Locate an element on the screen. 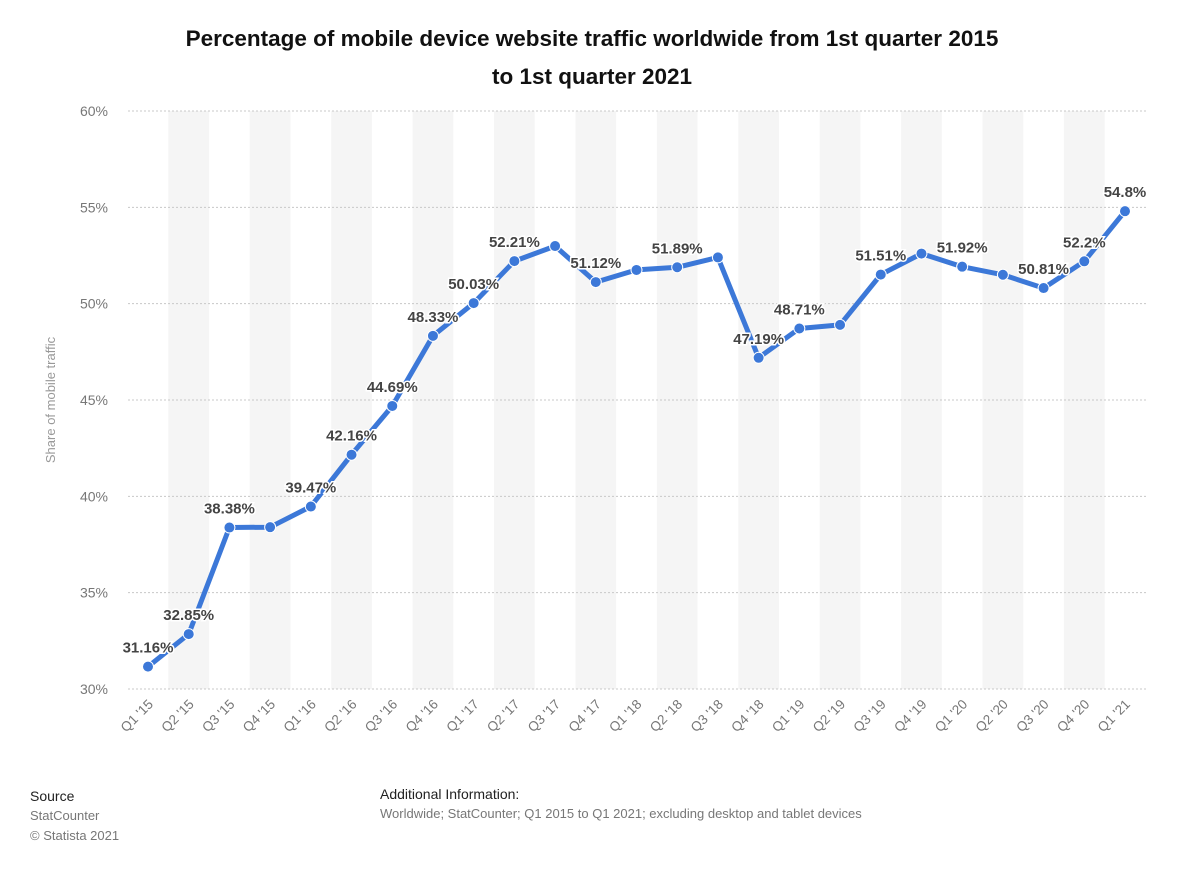 This screenshot has height=884, width=1184. x-tick-label: Q1 '19 is located at coordinates (788, 716).